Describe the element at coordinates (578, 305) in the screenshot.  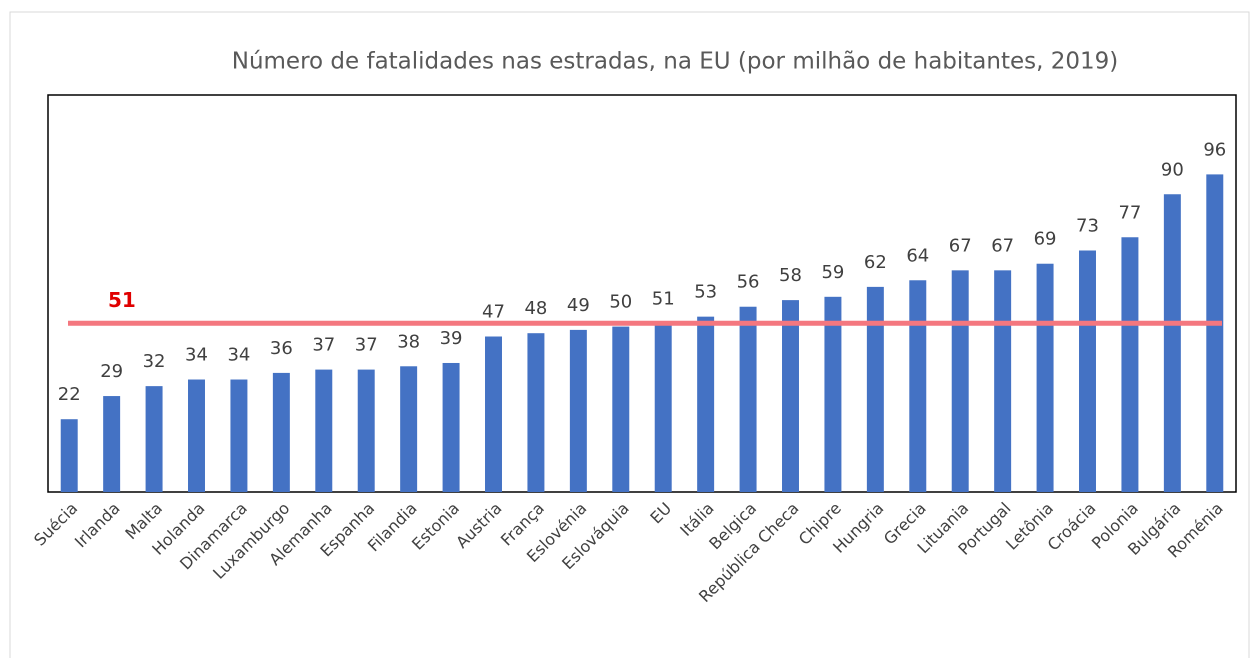
I see `value-label: 49` at that location.